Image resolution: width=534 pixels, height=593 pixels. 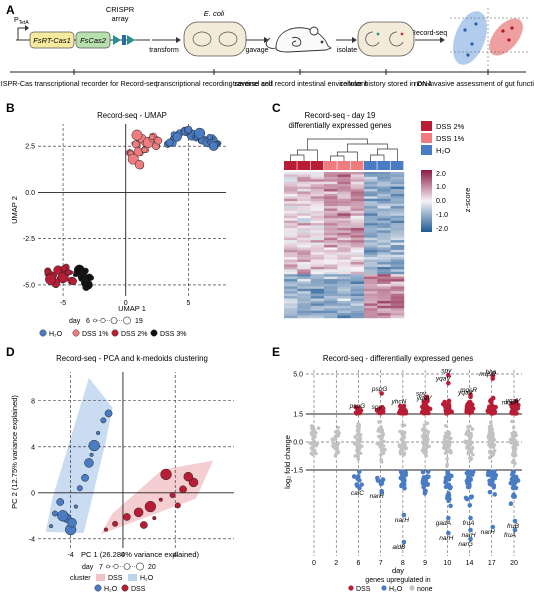 I want to click on volcano-gene-label: spy, so click(x=446, y=371).